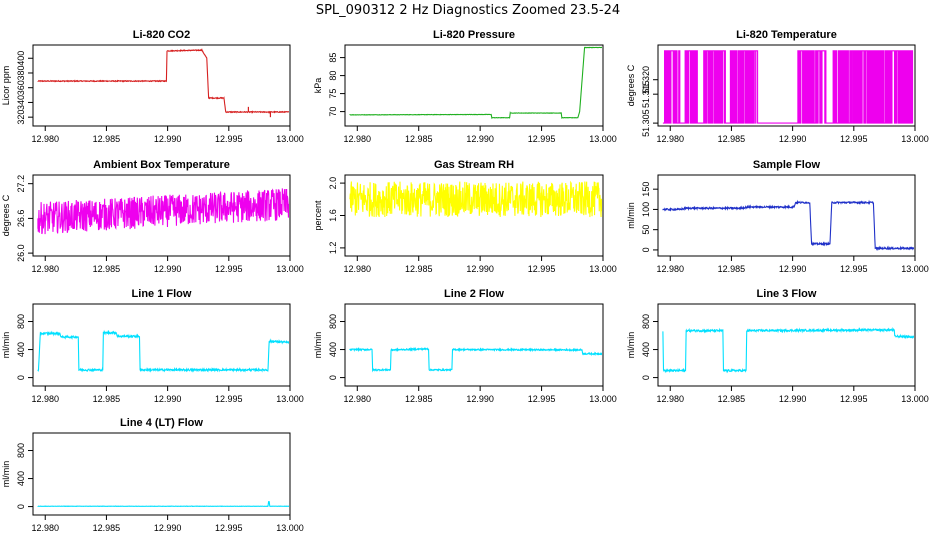 The image size is (936, 540). I want to click on y-tick-label: 380, so click(21, 72).